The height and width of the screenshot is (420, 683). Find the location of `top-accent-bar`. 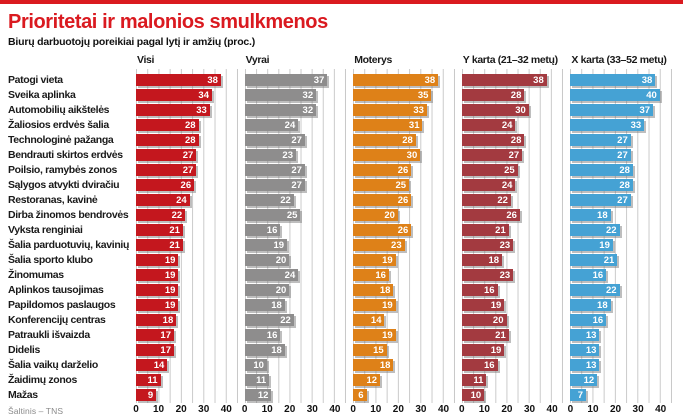

top-accent-bar is located at coordinates (341, 2).